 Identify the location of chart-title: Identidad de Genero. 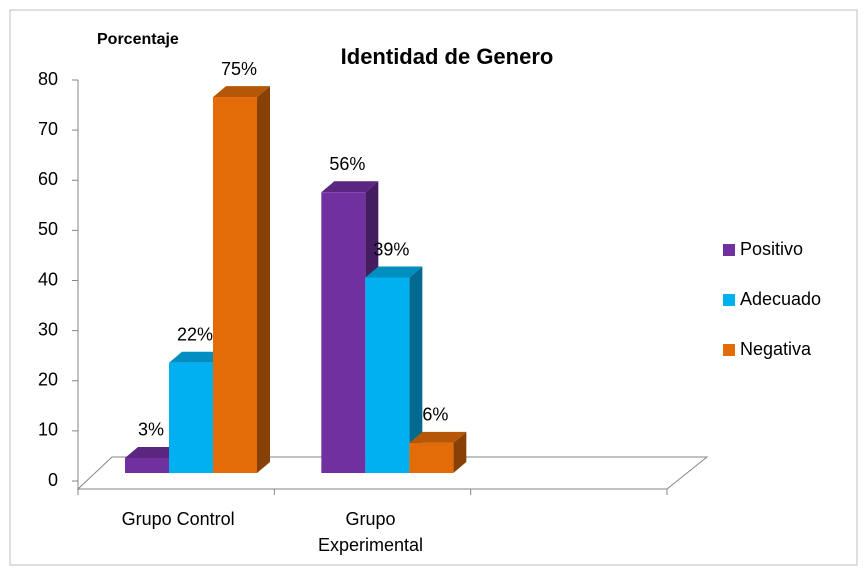
(447, 56).